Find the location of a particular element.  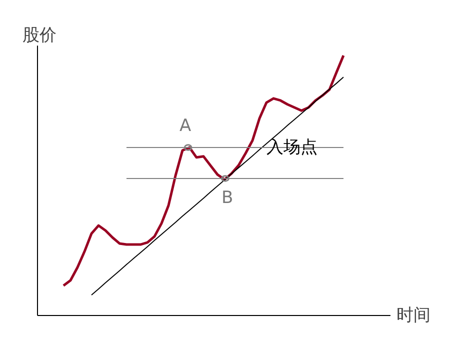

x-axis-title: 时间 is located at coordinates (413, 315).